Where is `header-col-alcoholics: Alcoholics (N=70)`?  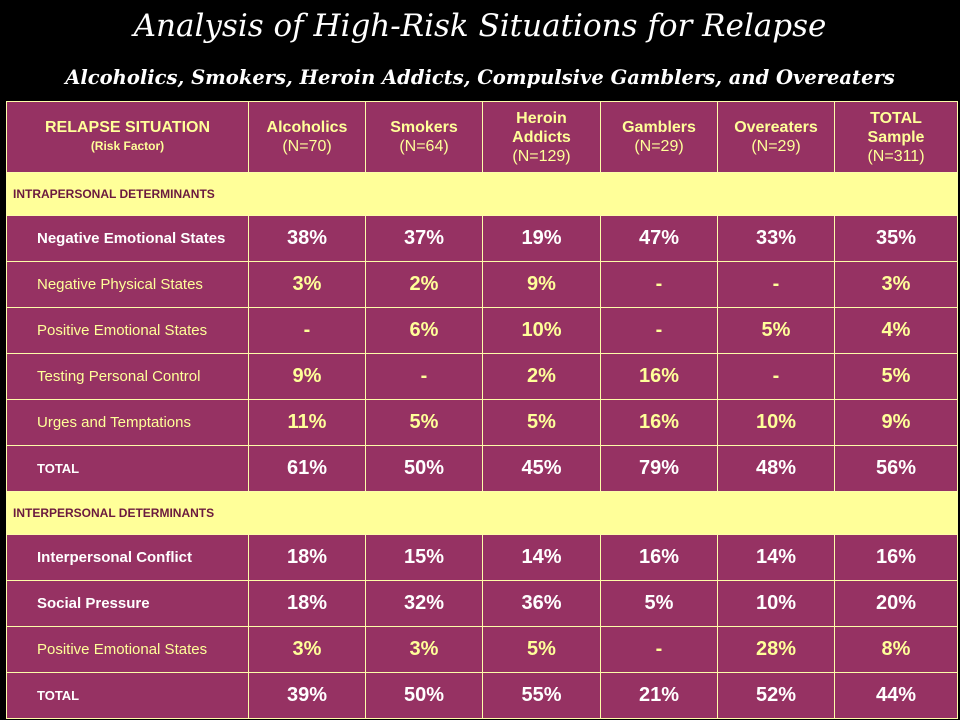
header-col-alcoholics: Alcoholics (N=70) is located at coordinates (307, 137).